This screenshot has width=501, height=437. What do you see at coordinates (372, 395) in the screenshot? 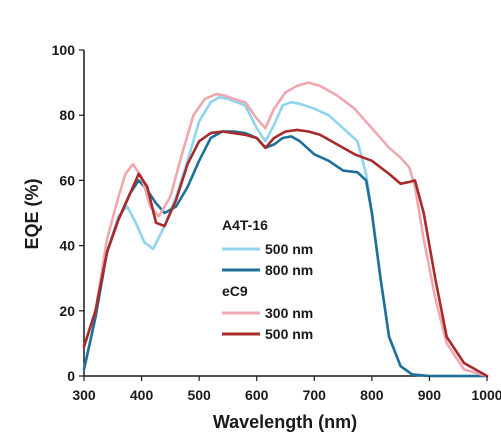
I see `x-tick-label: 800` at bounding box center [372, 395].